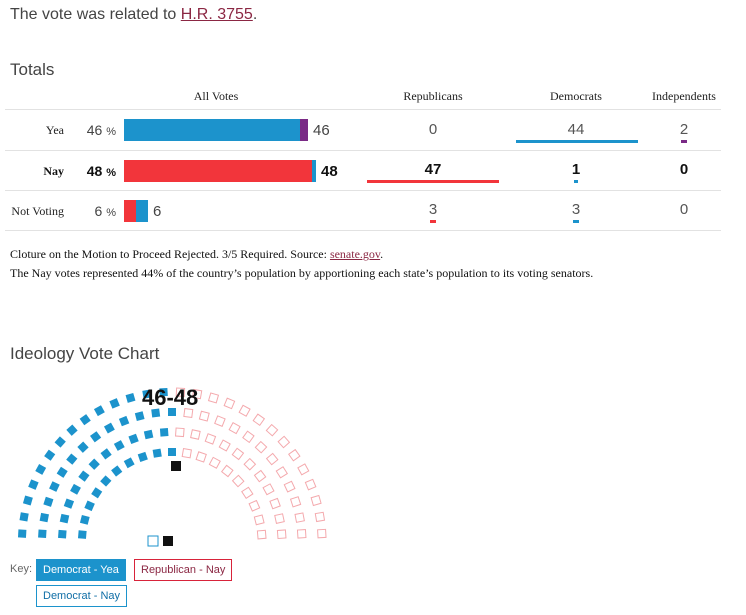  I want to click on not-voting-percent: 6 %, so click(105, 211).